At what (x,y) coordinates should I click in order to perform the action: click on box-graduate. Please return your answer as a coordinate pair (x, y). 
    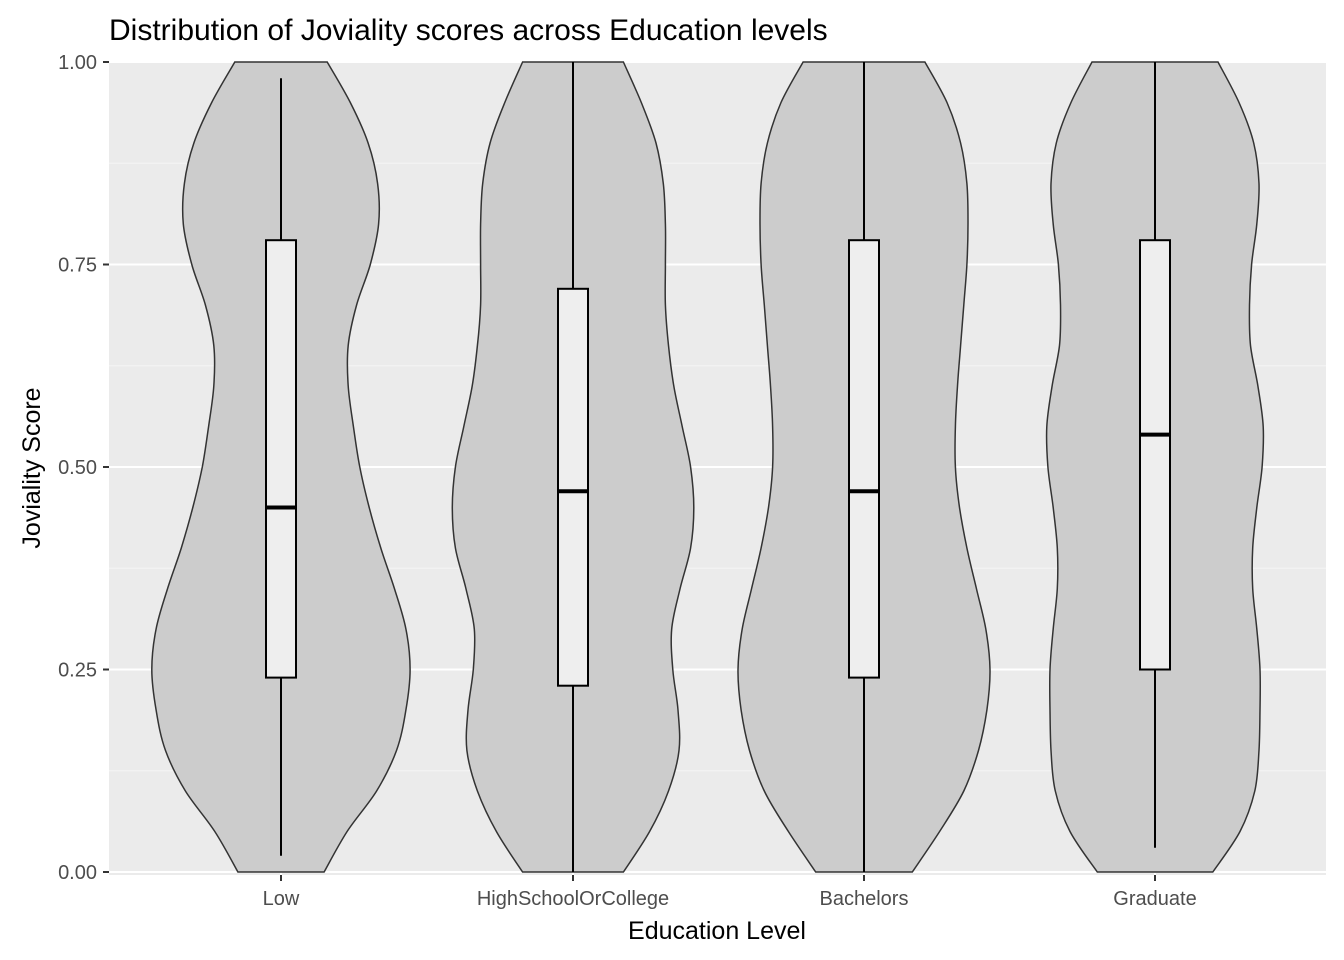
    Looking at the image, I should click on (1155, 455).